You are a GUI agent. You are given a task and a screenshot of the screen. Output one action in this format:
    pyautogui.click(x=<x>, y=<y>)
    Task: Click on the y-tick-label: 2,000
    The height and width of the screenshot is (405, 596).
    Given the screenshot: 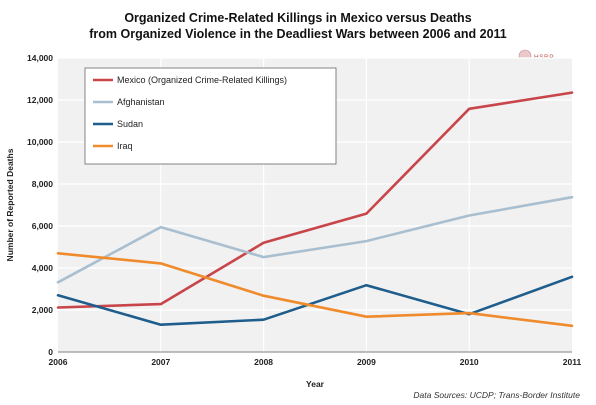 What is the action you would take?
    pyautogui.click(x=43, y=310)
    